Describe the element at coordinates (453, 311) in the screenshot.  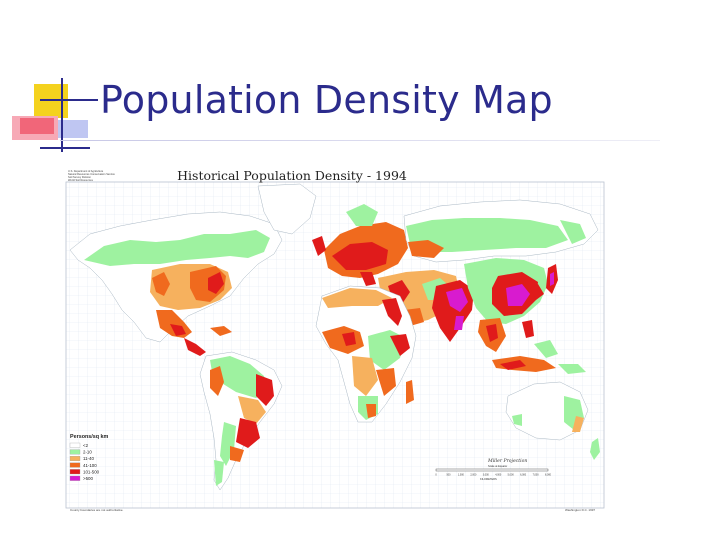
I see `region-south-asia` at that location.